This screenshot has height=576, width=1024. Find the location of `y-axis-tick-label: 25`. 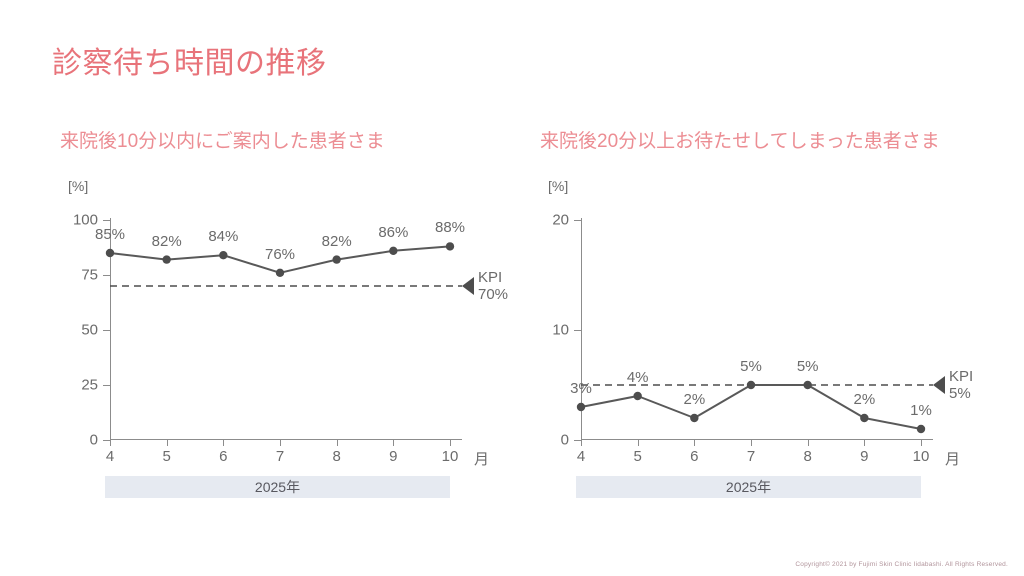

y-axis-tick-label: 25 is located at coordinates (89, 385).